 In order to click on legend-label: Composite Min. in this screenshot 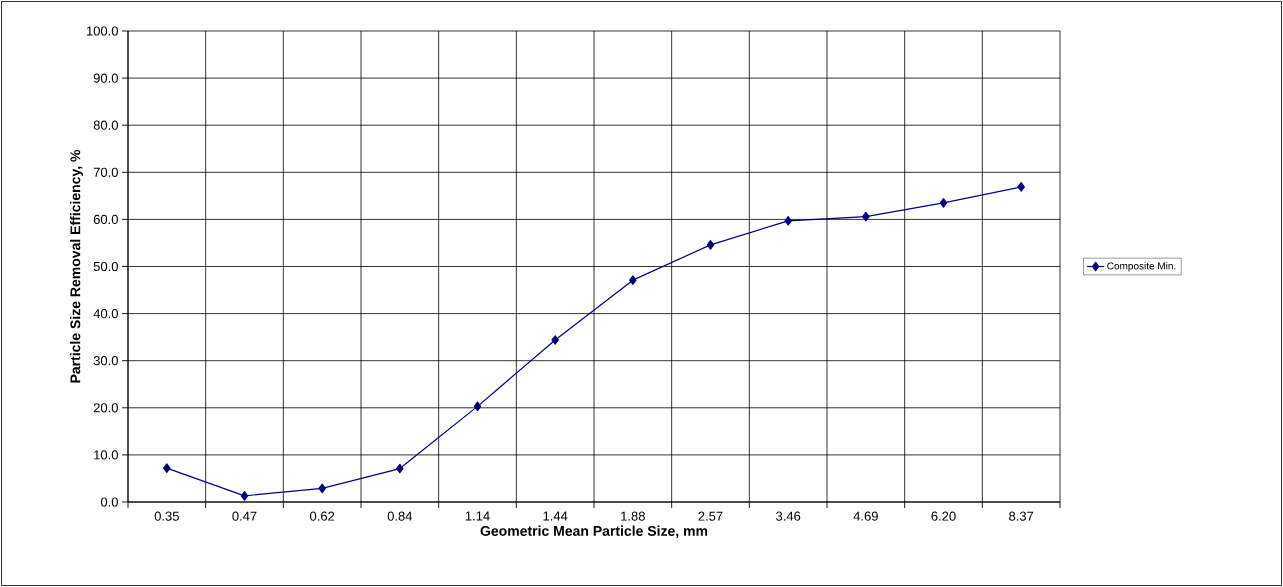, I will do `click(1141, 267)`.